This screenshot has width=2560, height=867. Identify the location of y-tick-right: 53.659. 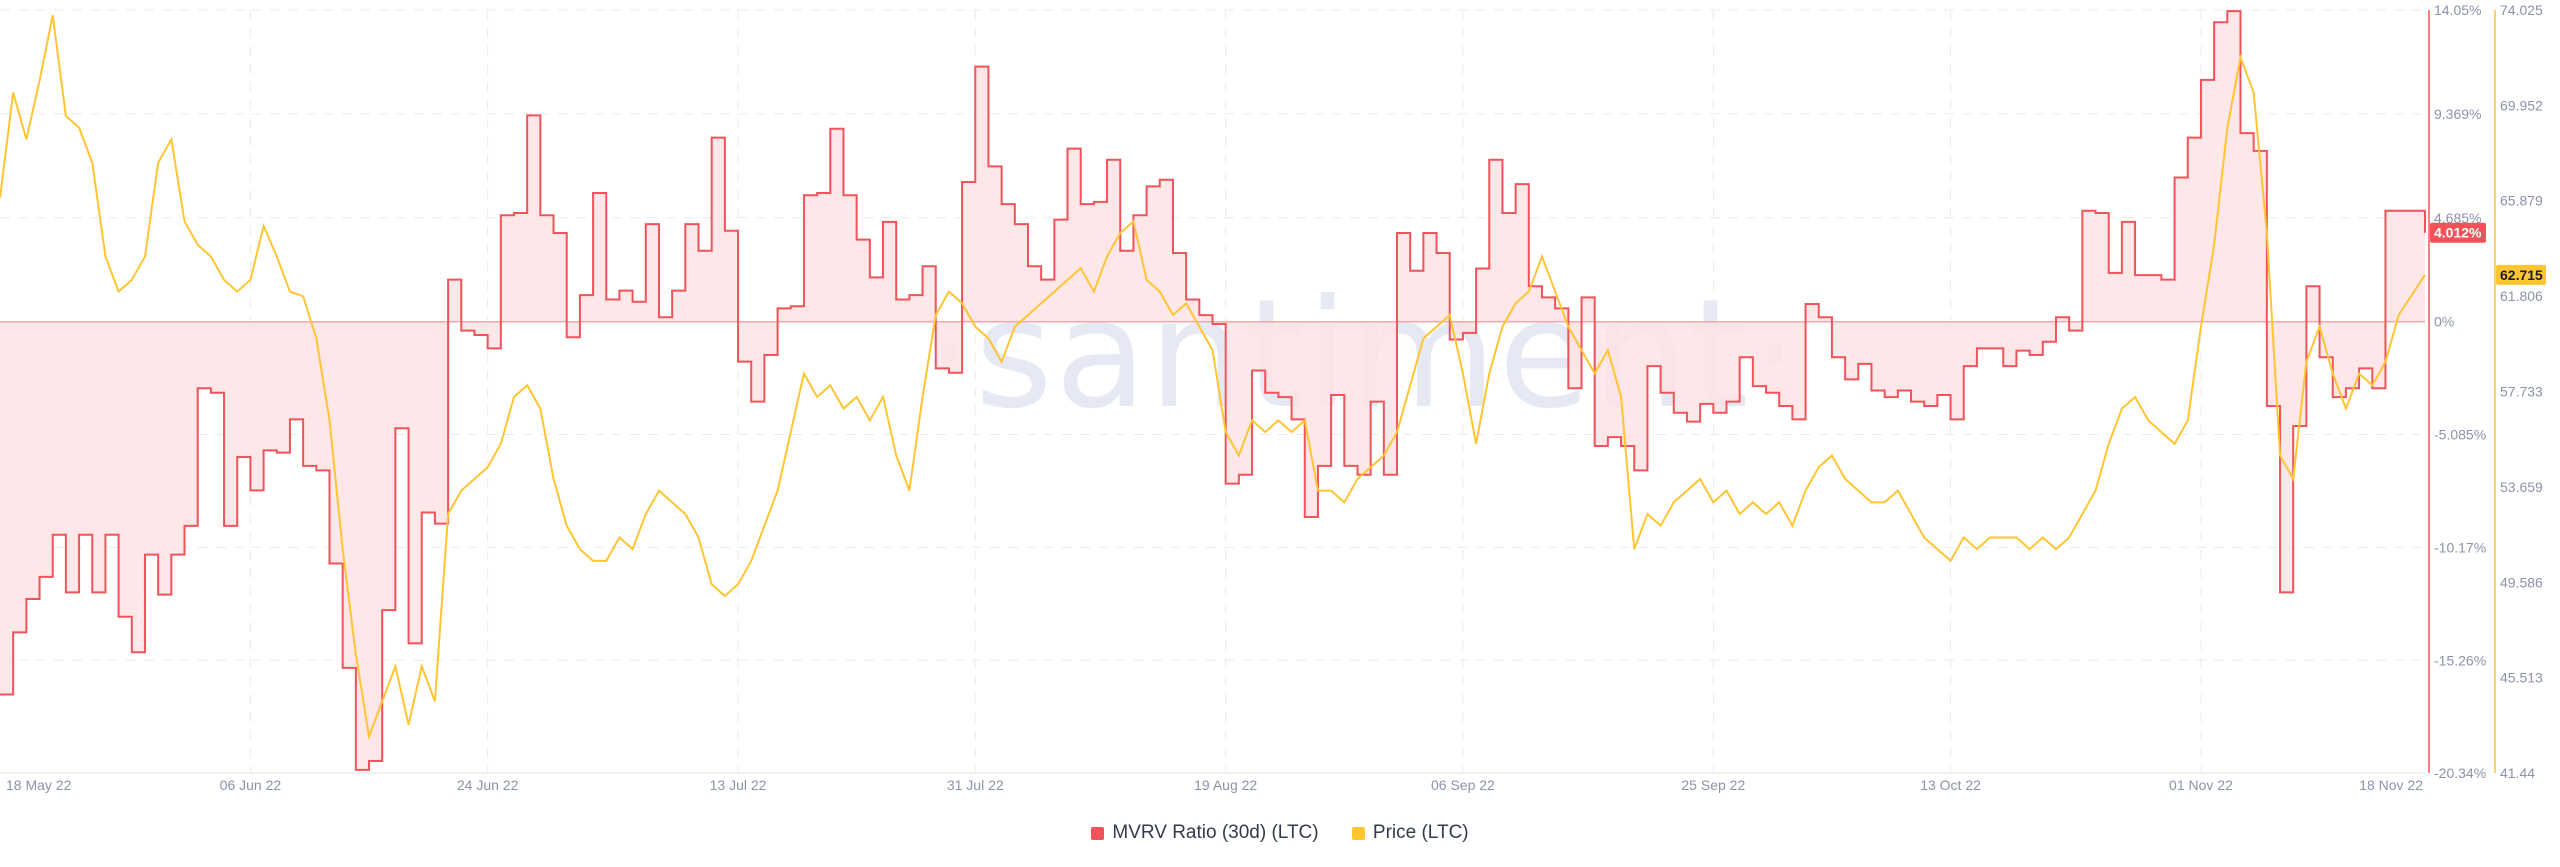
(2521, 487).